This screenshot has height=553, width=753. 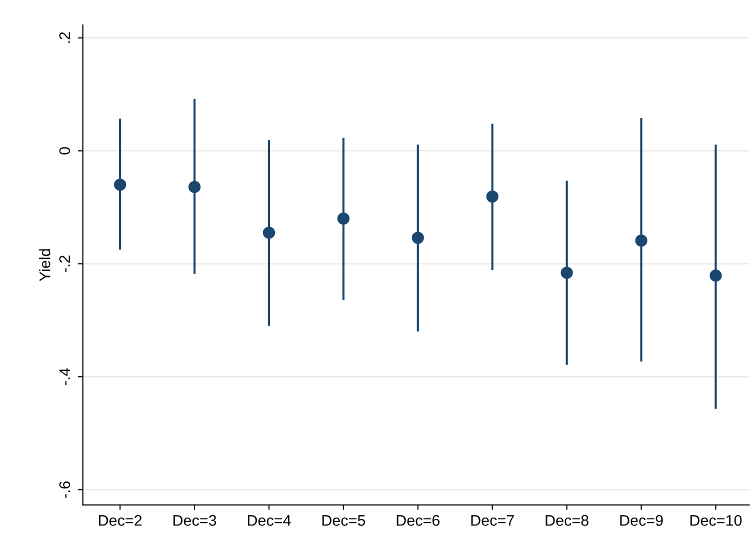 I want to click on x-tick-label: Dec=2, so click(x=120, y=520).